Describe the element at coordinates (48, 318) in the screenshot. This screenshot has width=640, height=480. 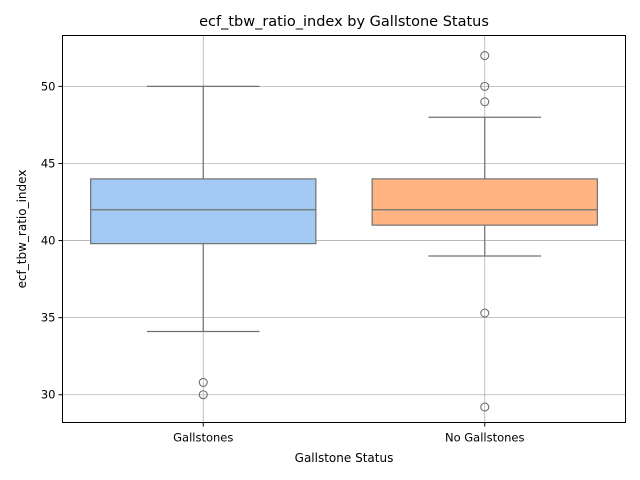
I see `y-tick-label: 35` at that location.